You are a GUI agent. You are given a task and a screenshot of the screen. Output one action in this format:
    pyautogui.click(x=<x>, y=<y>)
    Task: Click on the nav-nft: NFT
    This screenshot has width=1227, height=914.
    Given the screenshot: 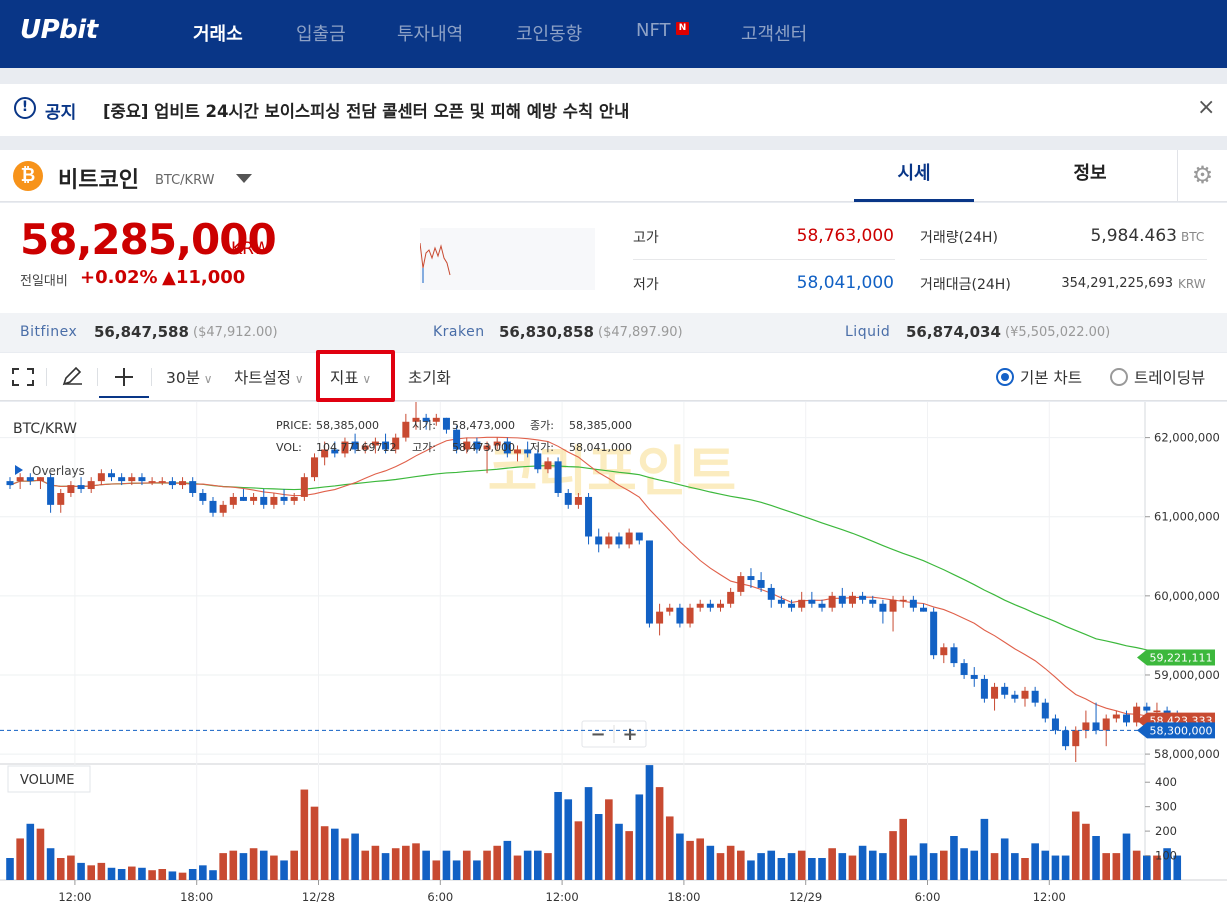 What is the action you would take?
    pyautogui.click(x=653, y=30)
    